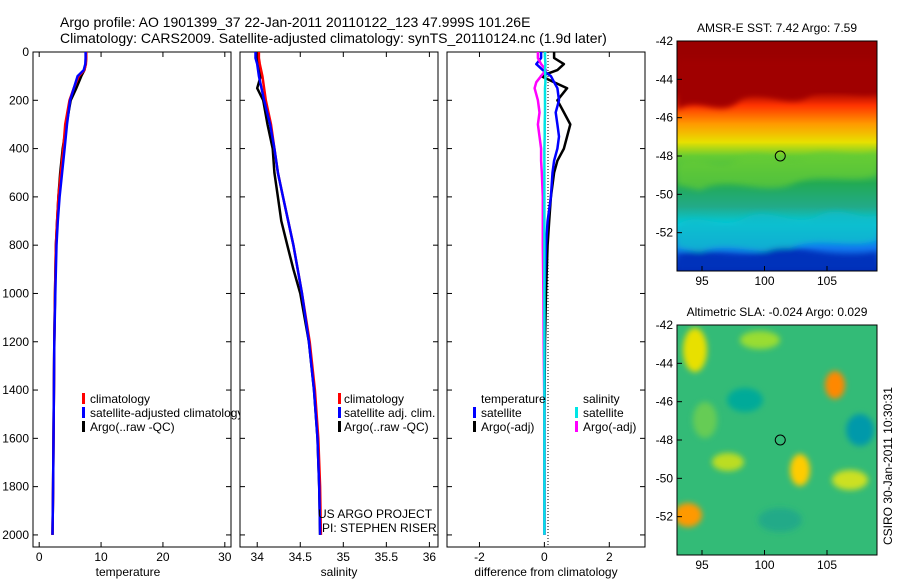 The height and width of the screenshot is (580, 900). Describe the element at coordinates (163, 557) in the screenshot. I see `x-tick-label: 20` at that location.